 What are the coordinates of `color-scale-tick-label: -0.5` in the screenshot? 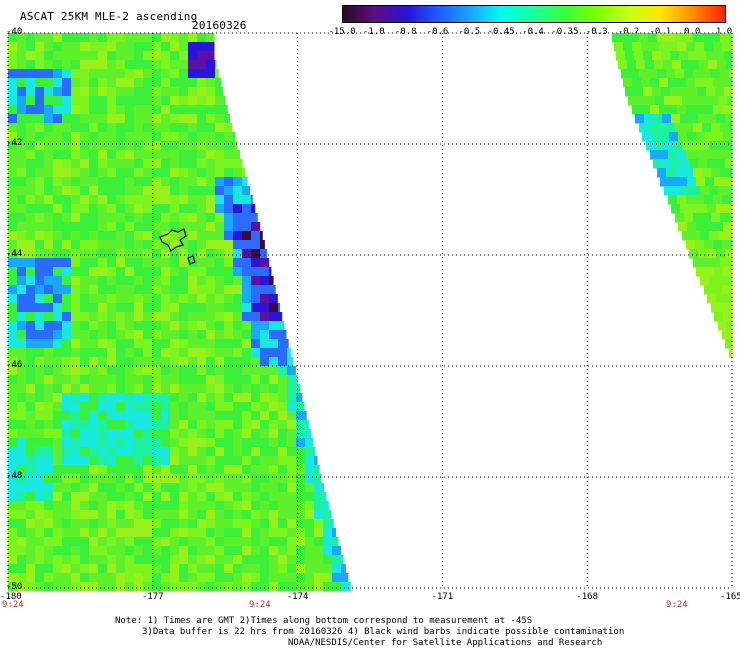 It's located at (469, 32).